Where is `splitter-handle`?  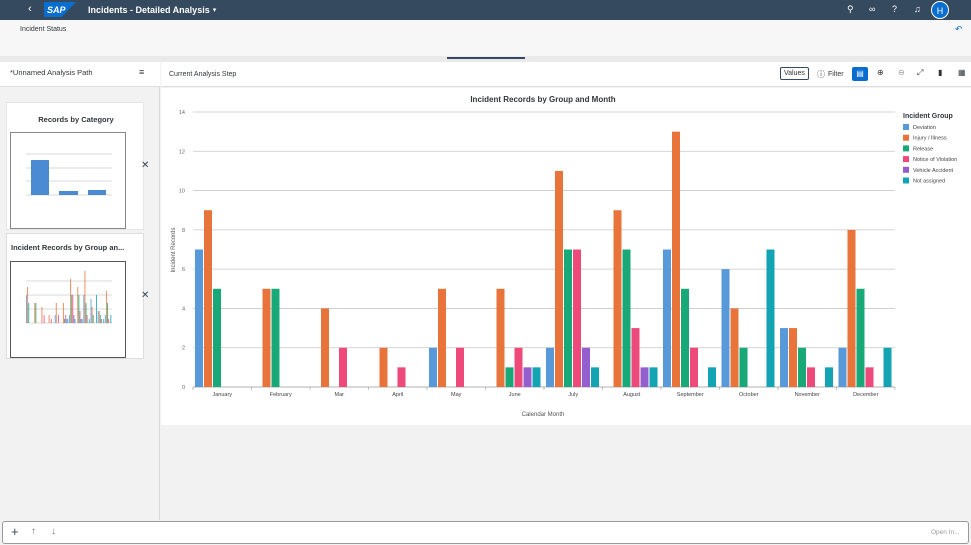 splitter-handle is located at coordinates (486, 58).